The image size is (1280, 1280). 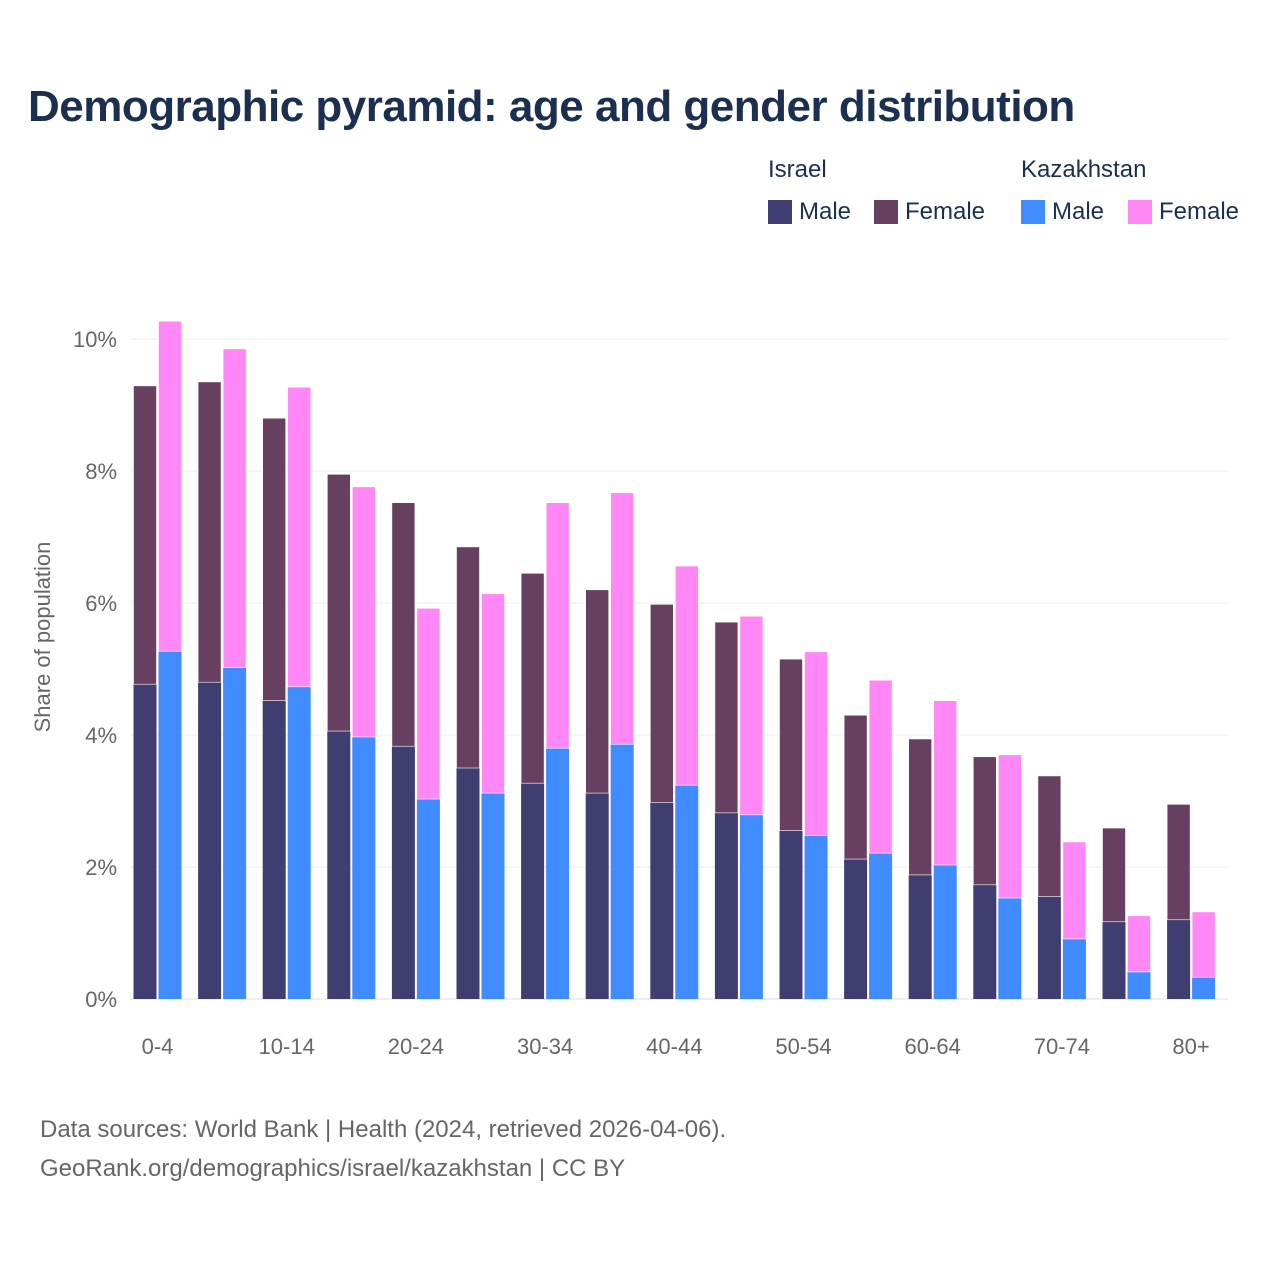 I want to click on x-tick-label: 20-24, so click(x=416, y=1046).